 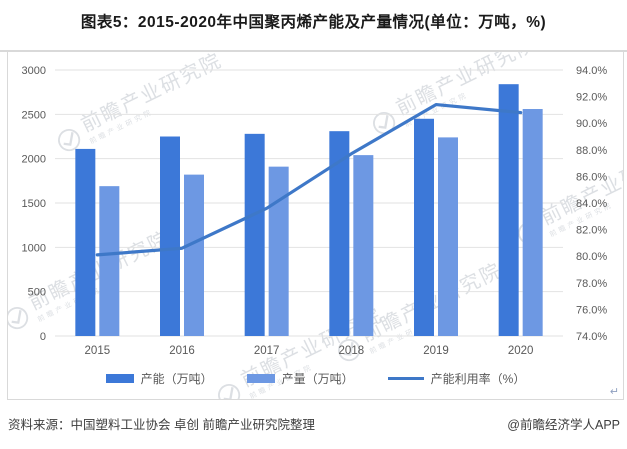 What do you see at coordinates (478, 379) in the screenshot?
I see `rate-legend-label: 产能利用率（%）` at bounding box center [478, 379].